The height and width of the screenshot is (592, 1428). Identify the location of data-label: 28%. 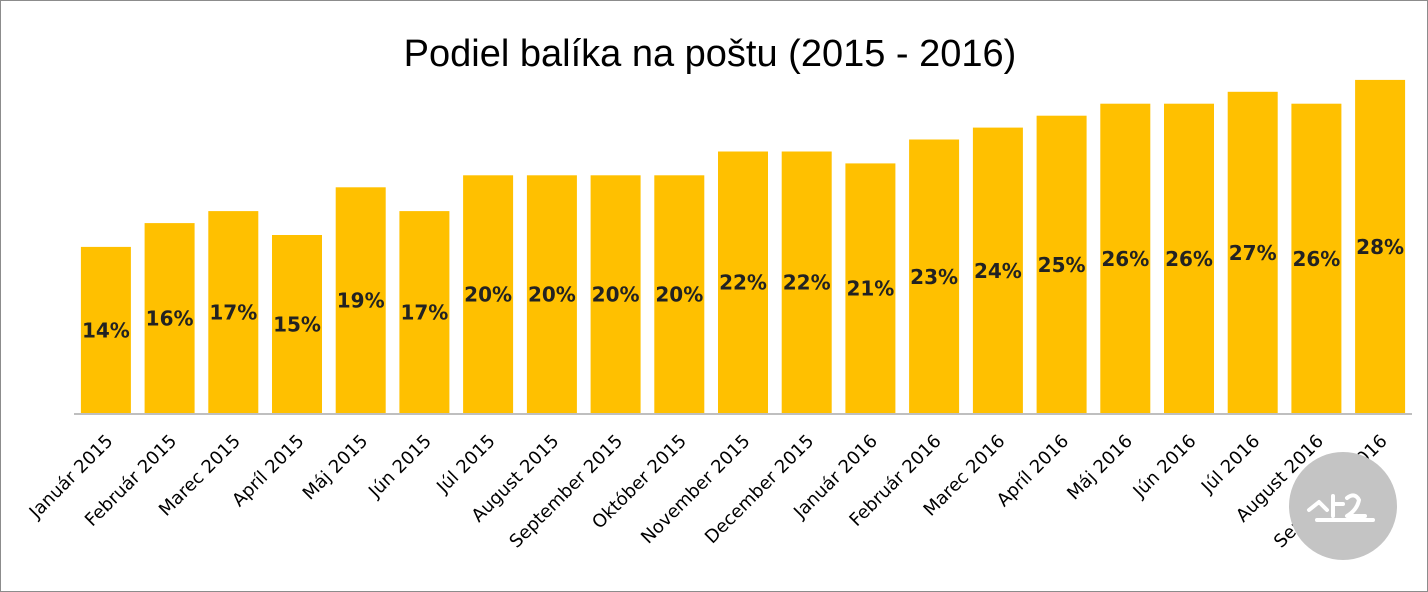
(1380, 247).